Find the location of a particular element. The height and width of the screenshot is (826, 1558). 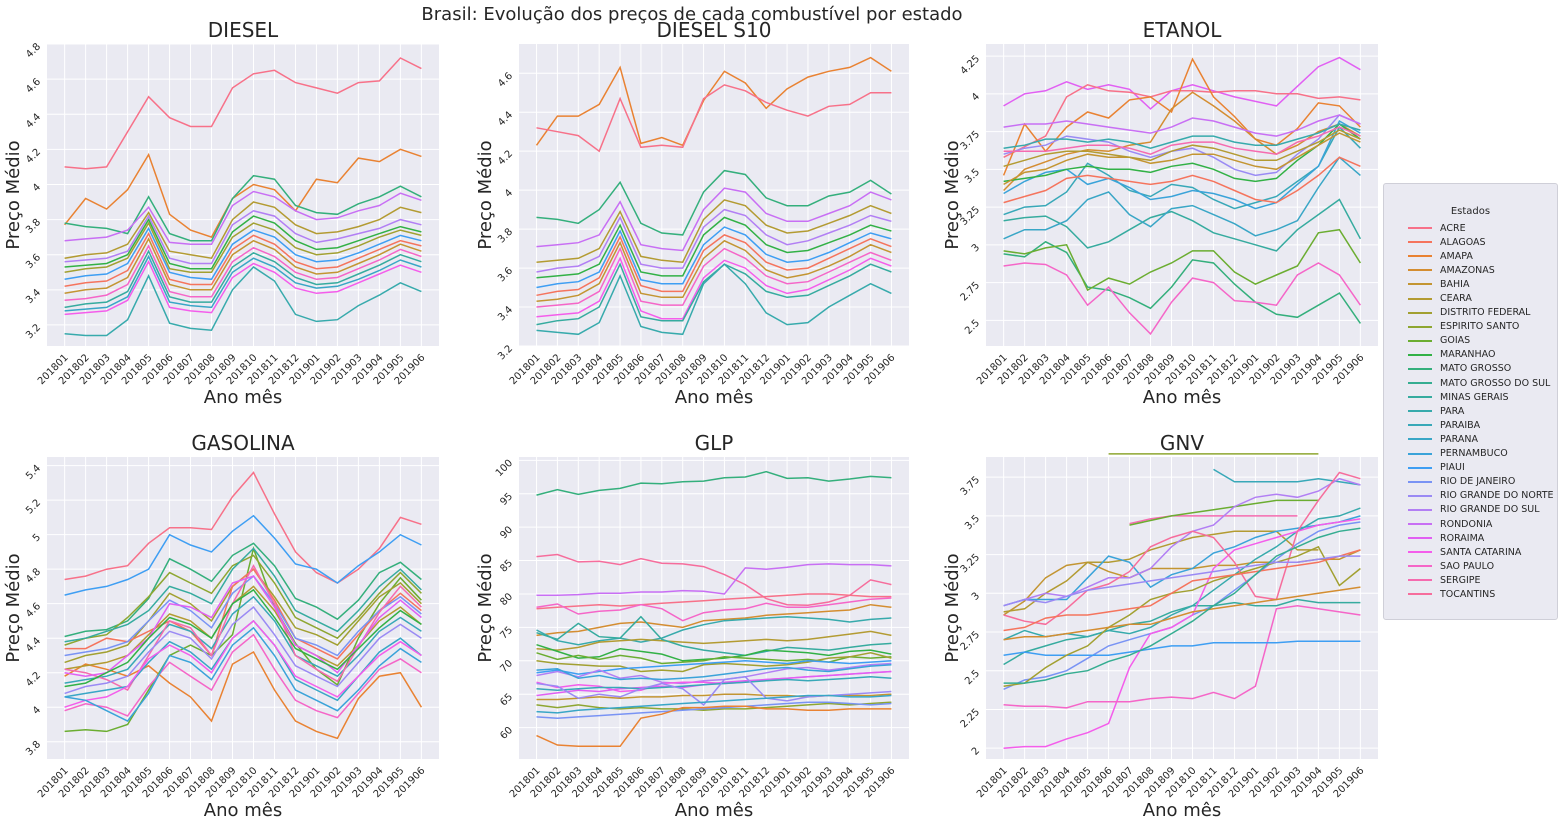

legend-item-rondonia: RONDONIA is located at coordinates (1470, 524).